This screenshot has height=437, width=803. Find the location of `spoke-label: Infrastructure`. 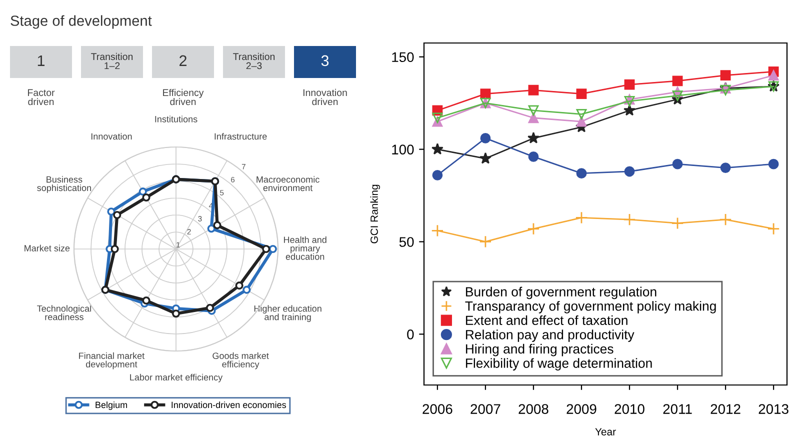

spoke-label: Infrastructure is located at coordinates (240, 136).